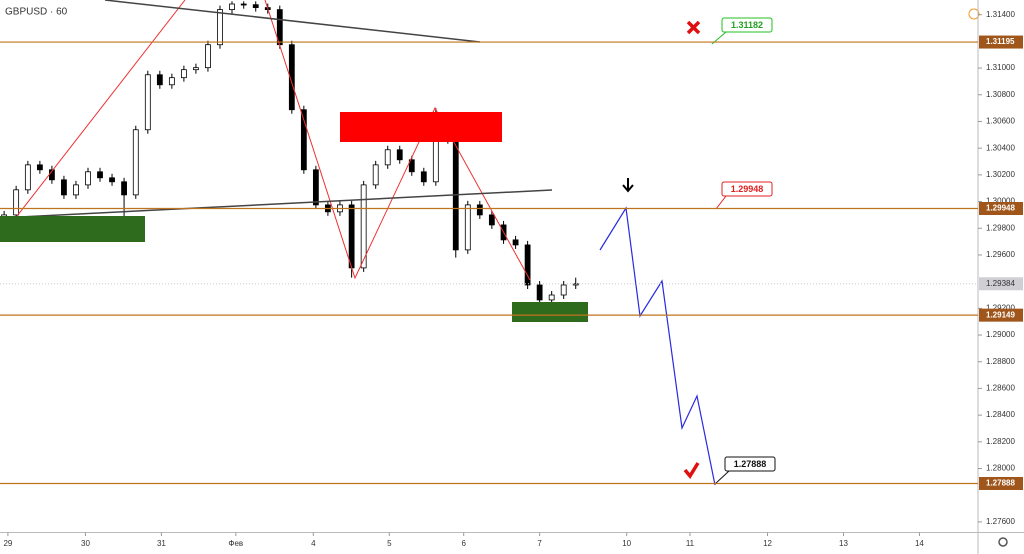 This screenshot has width=1024, height=554. Describe the element at coordinates (1000, 14) in the screenshot. I see `y-tick-label: 1.31400` at that location.